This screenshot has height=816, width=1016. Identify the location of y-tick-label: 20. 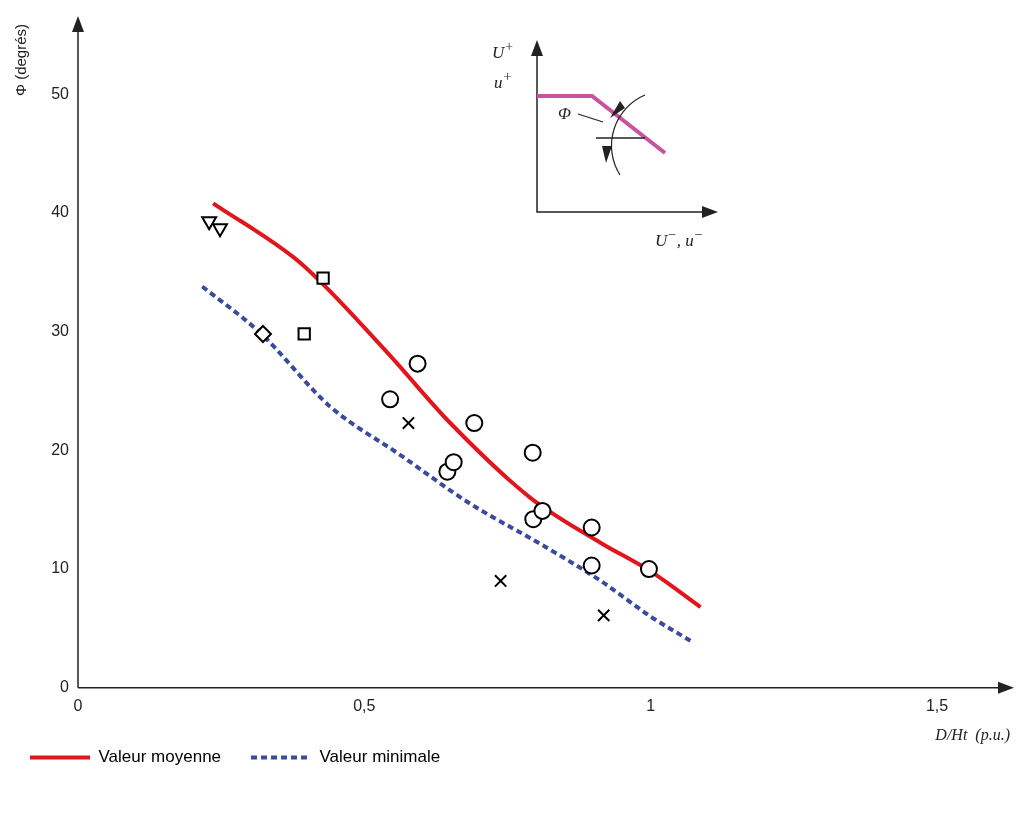
(60, 449).